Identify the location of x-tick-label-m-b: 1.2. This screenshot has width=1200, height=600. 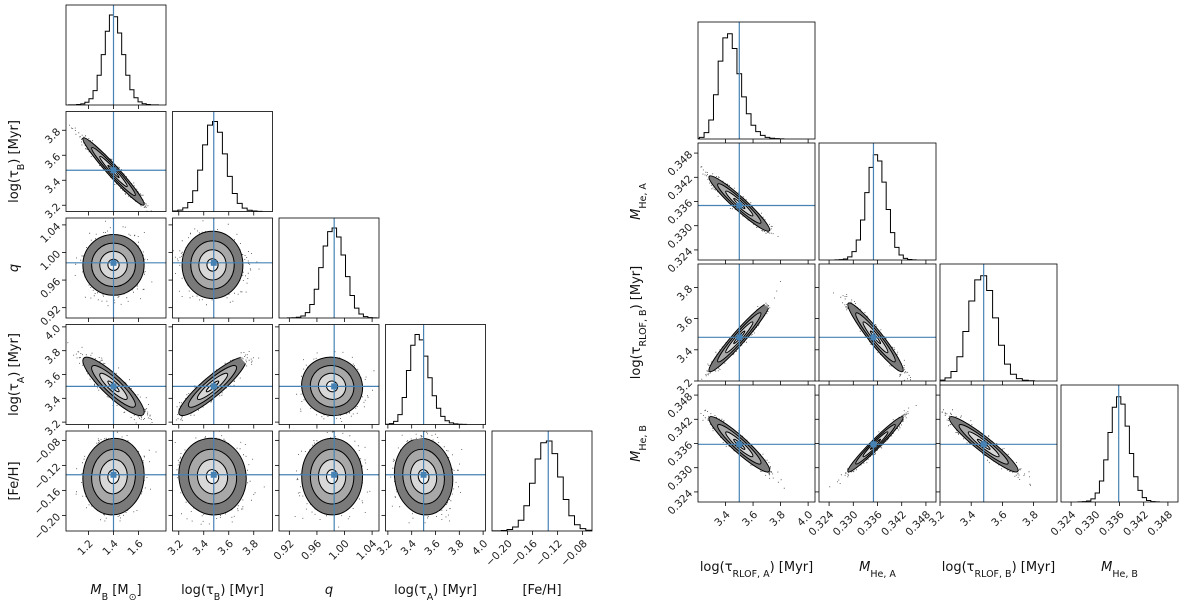
(85, 548).